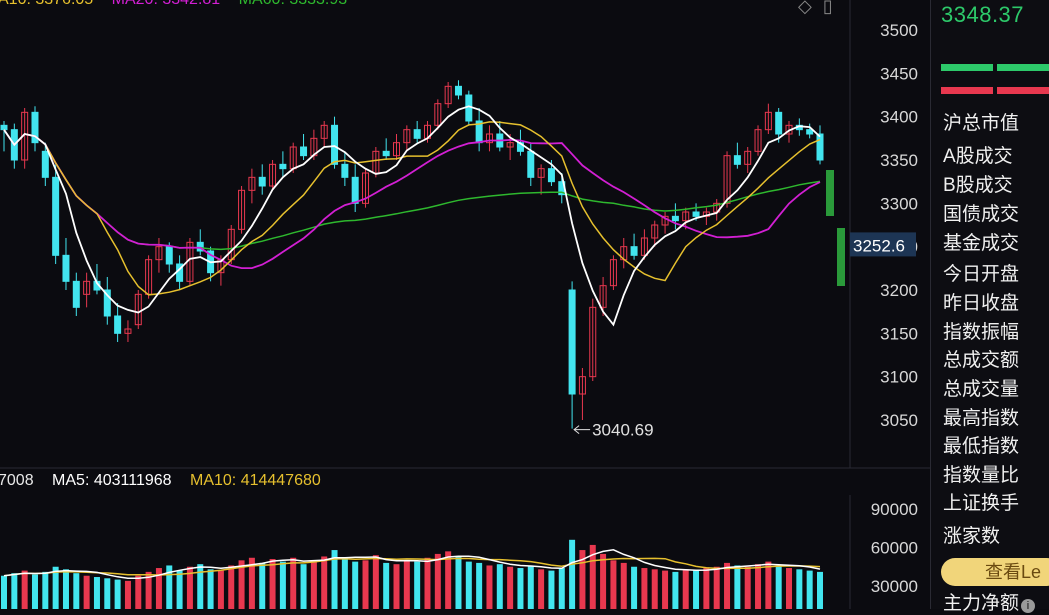  I want to click on chart-tool-icons: ◇ ▯, so click(815, 8).